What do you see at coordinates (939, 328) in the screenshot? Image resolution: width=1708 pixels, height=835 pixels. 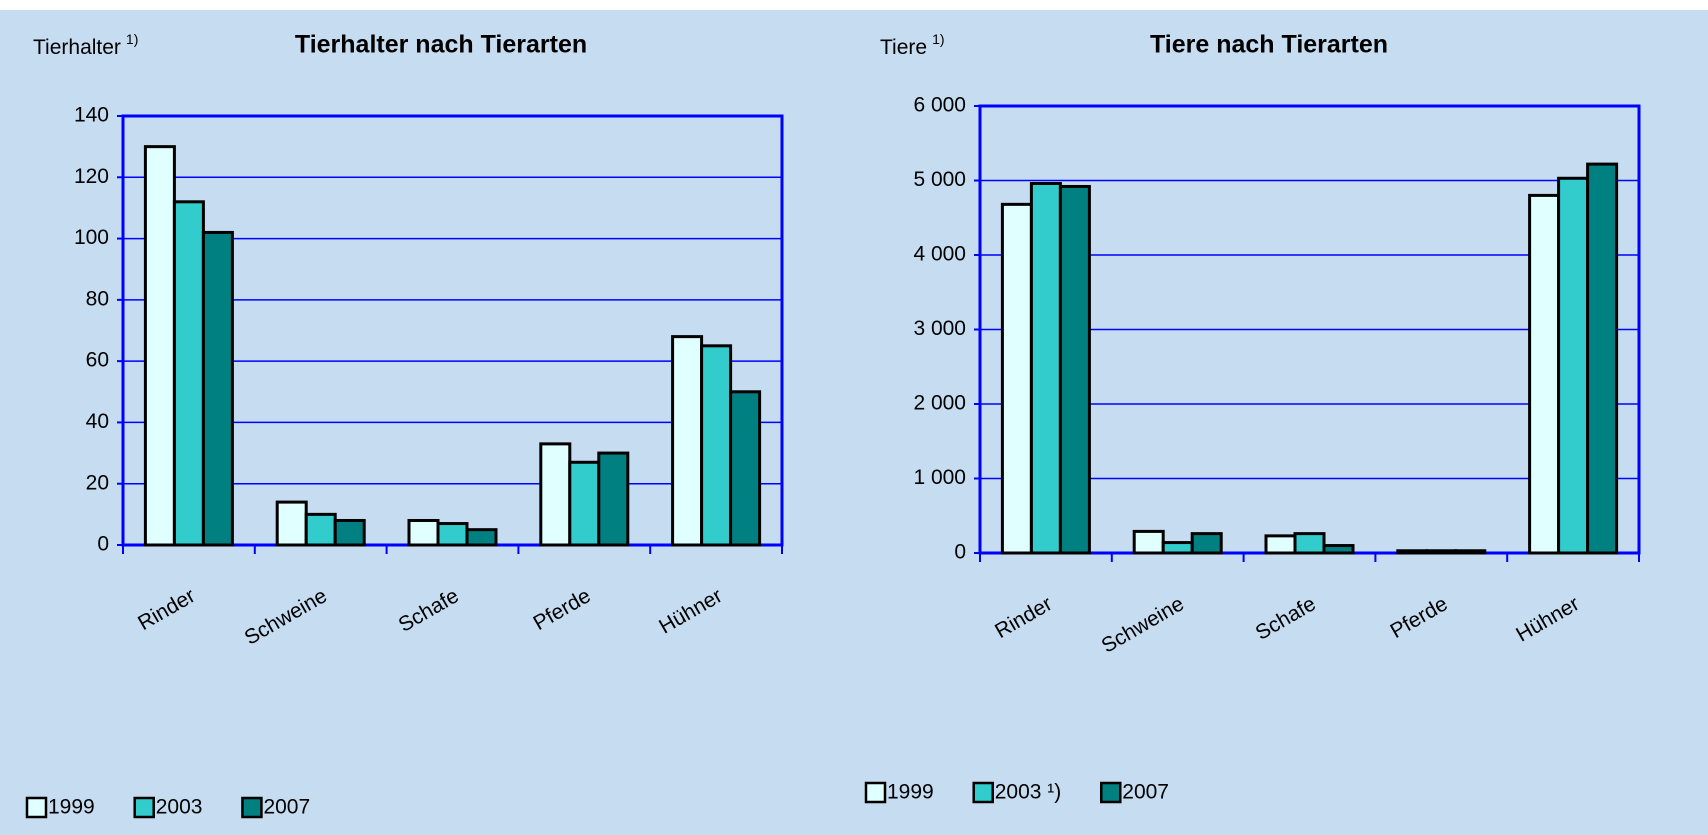 I see `y-tick-label: 3 000` at bounding box center [939, 328].